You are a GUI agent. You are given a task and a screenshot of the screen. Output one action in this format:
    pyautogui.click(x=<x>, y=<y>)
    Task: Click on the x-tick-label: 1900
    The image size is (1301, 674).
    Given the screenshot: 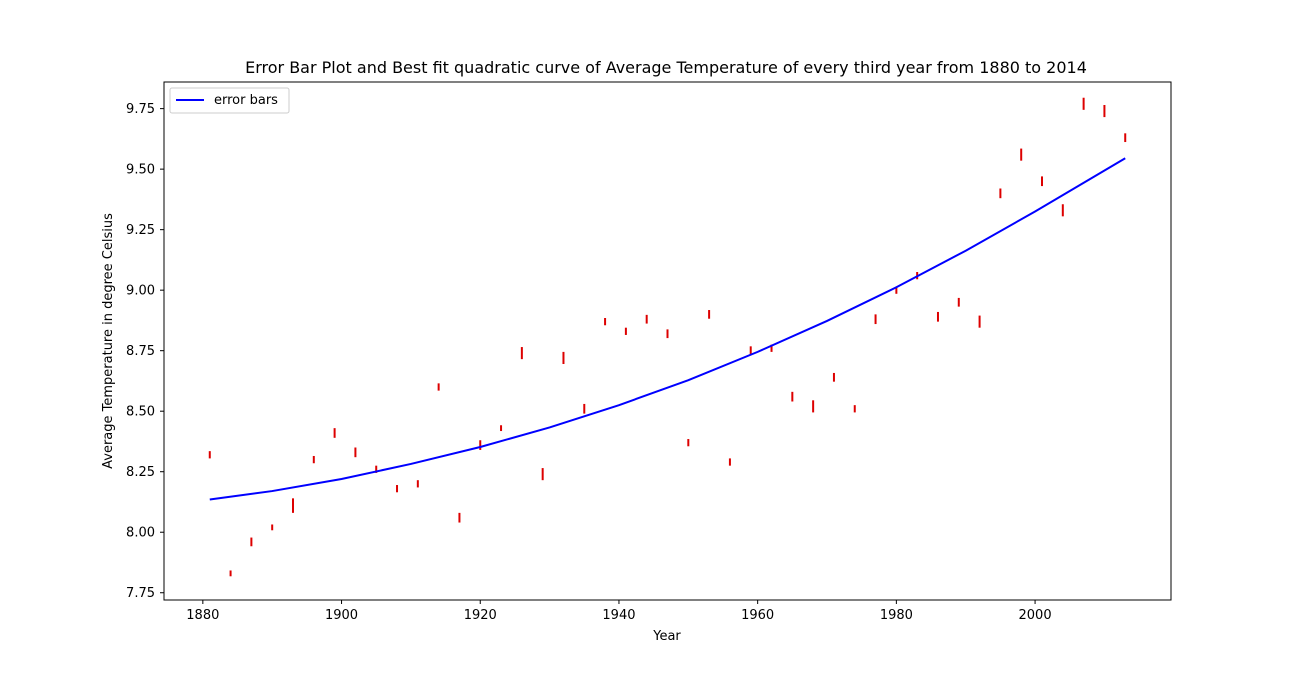 What is the action you would take?
    pyautogui.click(x=341, y=615)
    